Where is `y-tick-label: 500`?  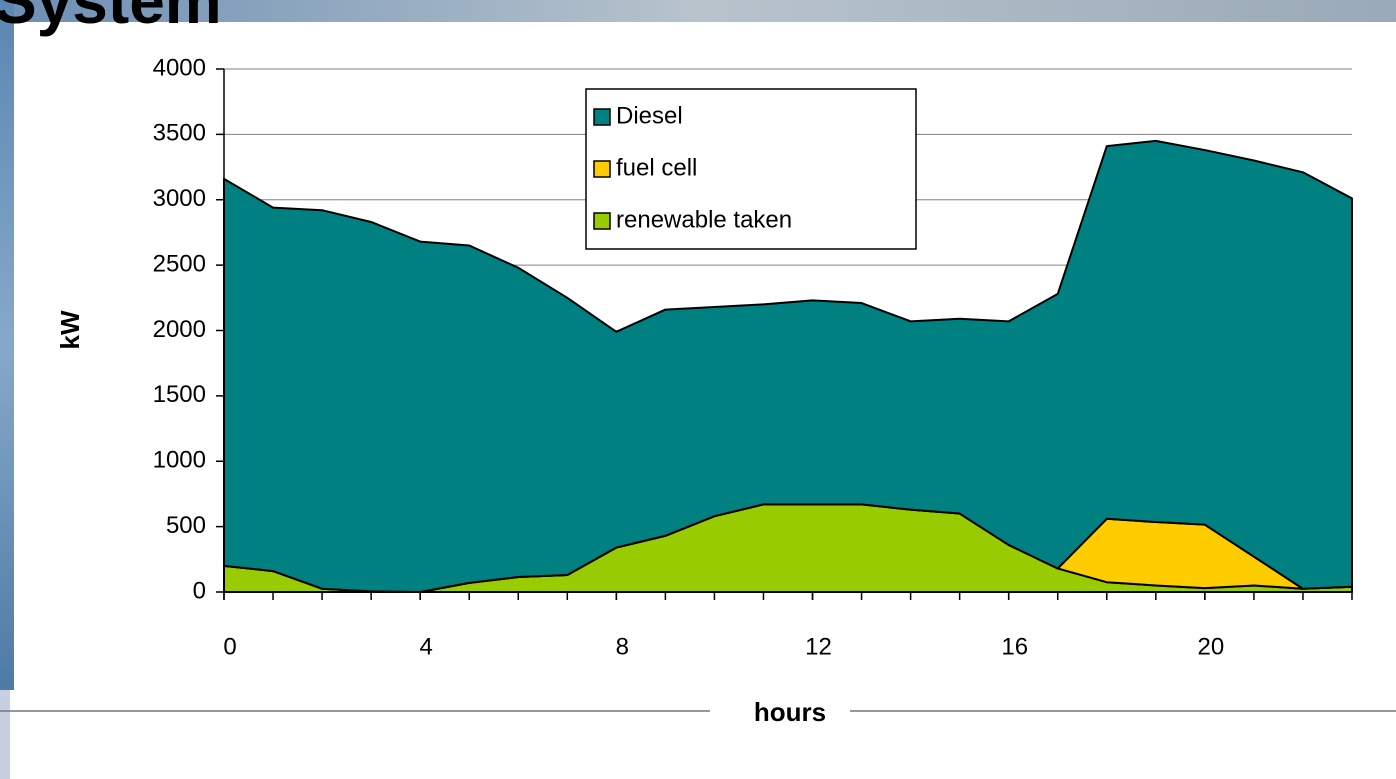 y-tick-label: 500 is located at coordinates (186, 525).